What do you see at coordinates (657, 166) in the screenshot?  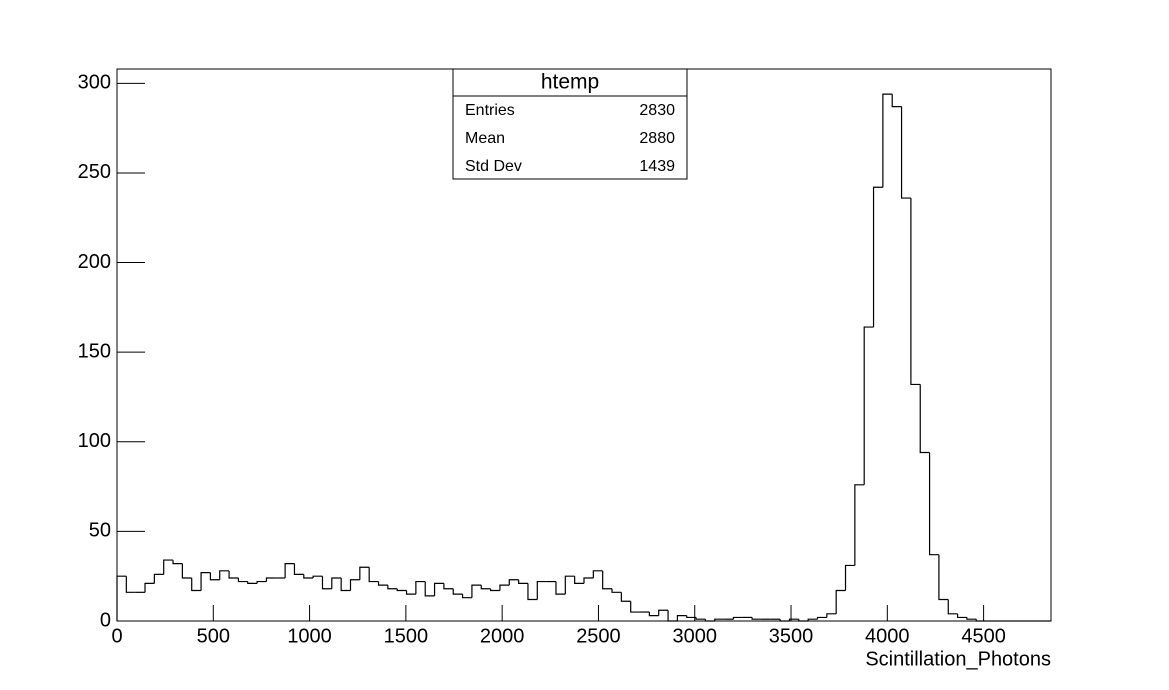 I see `stats-value: 1439` at bounding box center [657, 166].